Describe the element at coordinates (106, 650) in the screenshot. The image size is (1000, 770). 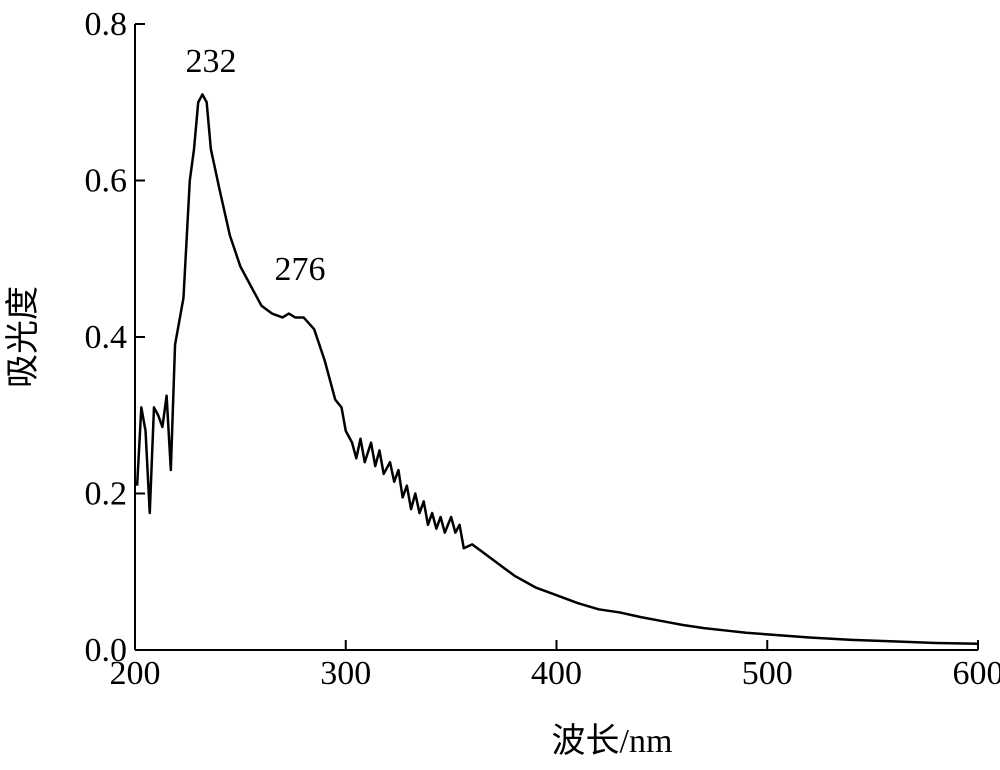
I see `y-tick-label: 0.0` at that location.